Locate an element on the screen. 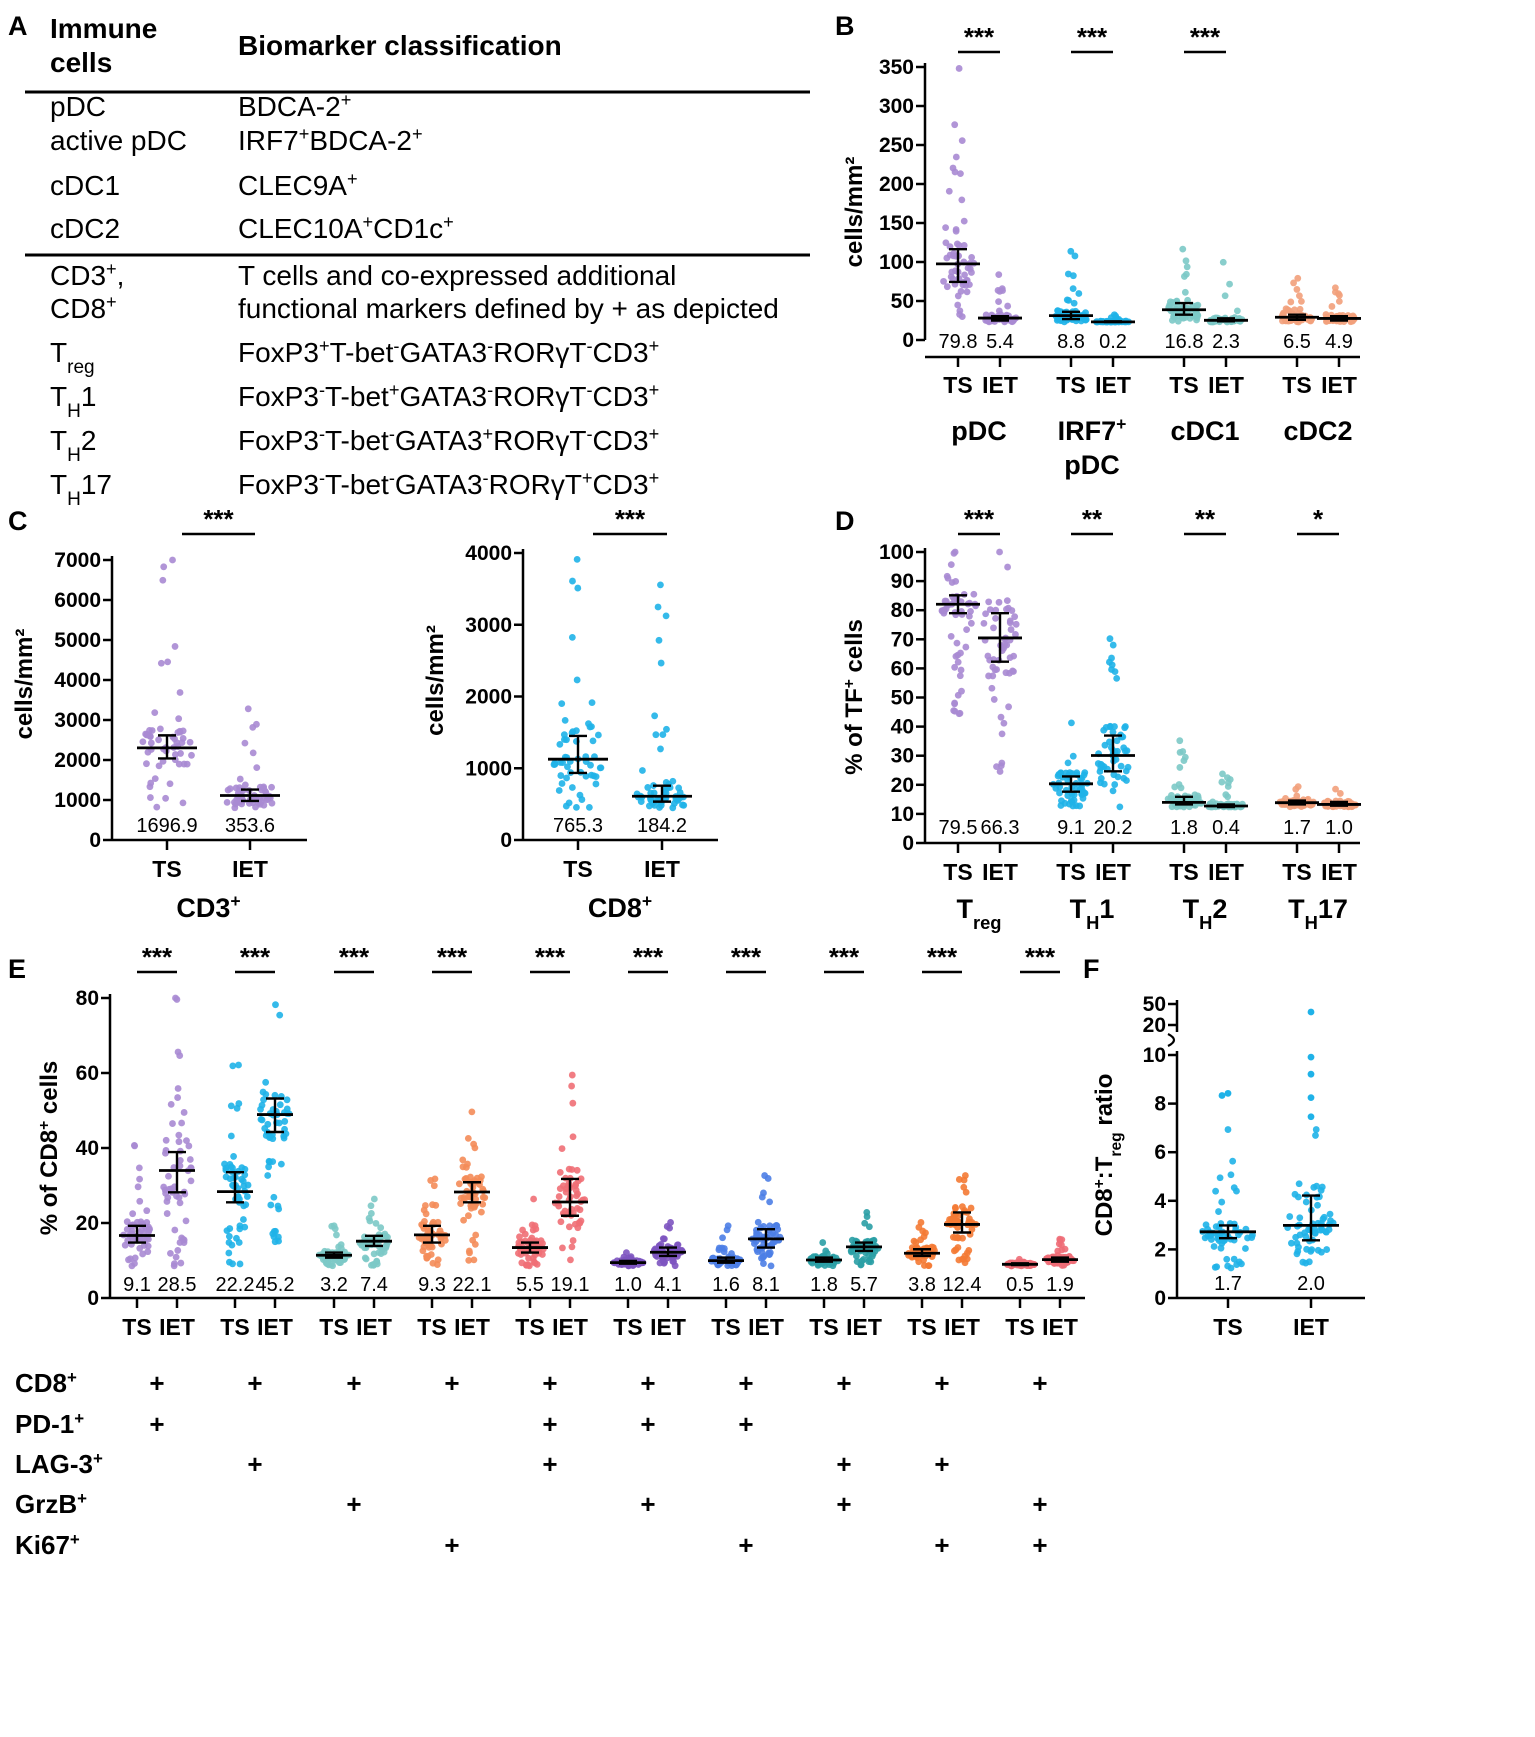 This screenshot has width=1535, height=1737. table-cell-name: CD3+, is located at coordinates (87, 275).